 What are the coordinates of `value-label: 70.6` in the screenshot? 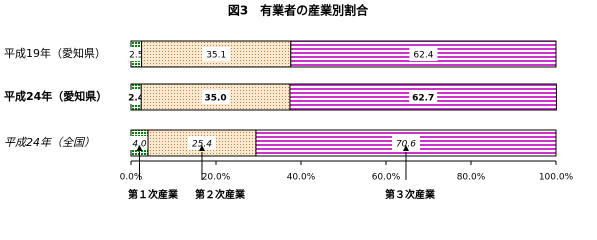 It's located at (406, 145).